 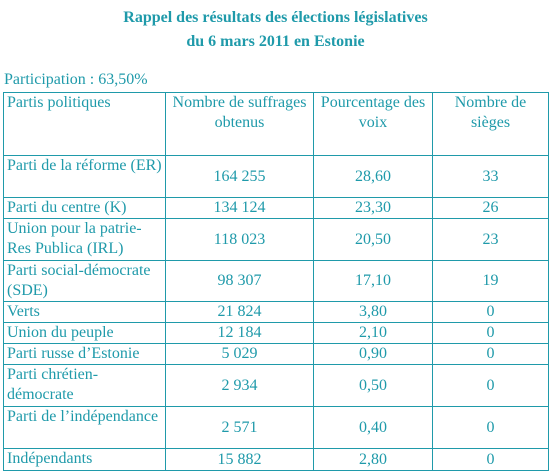 I want to click on column-header: Pourcentage des voix, so click(x=373, y=124).